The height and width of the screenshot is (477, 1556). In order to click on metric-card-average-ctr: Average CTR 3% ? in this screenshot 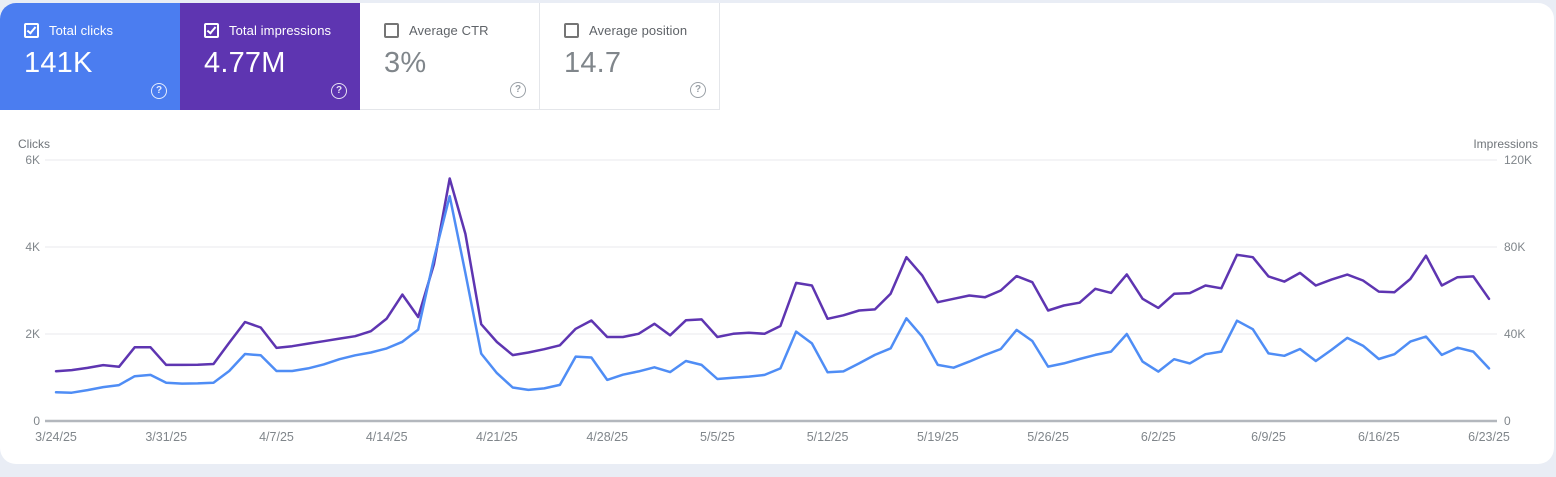, I will do `click(450, 56)`.